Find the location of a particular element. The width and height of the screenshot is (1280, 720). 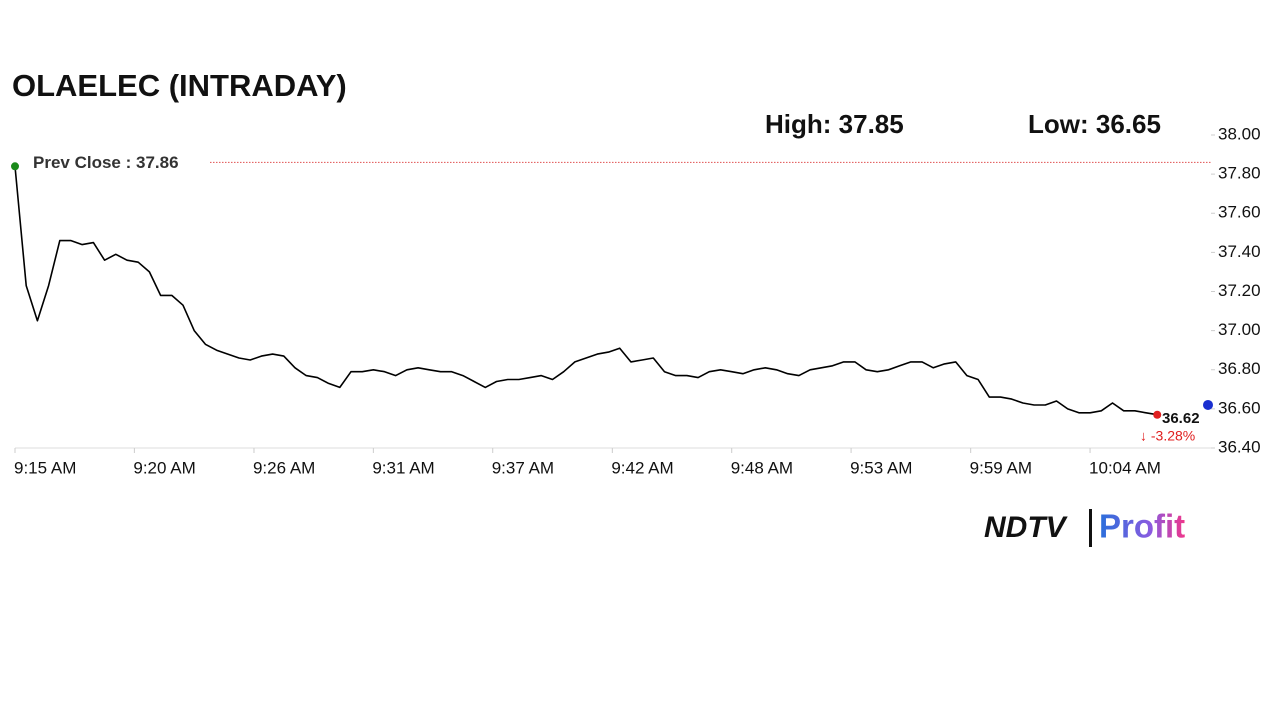

chart-title: OLAELEC (INTRADAY) is located at coordinates (179, 85).